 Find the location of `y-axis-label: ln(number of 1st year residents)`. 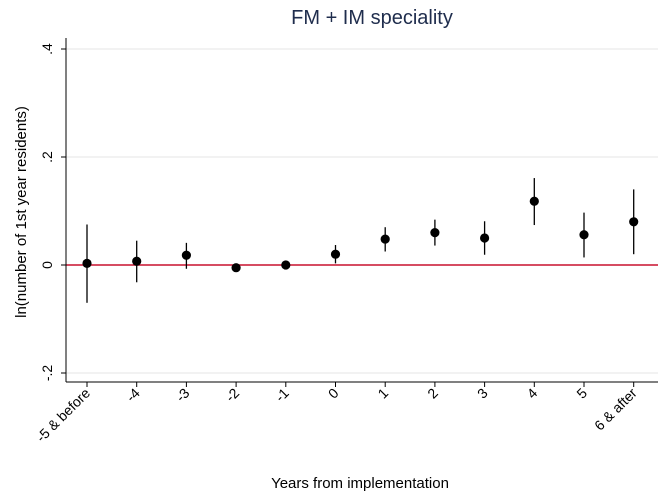

y-axis-label: ln(number of 1st year residents) is located at coordinates (21, 212).